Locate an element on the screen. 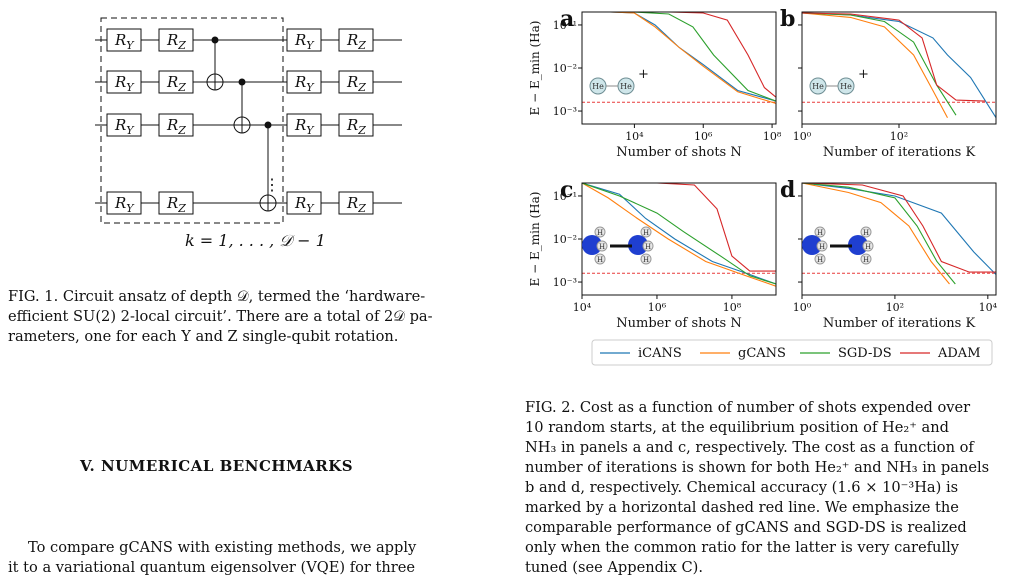 The height and width of the screenshot is (587, 1012). repeat-block is located at coordinates (192, 120).